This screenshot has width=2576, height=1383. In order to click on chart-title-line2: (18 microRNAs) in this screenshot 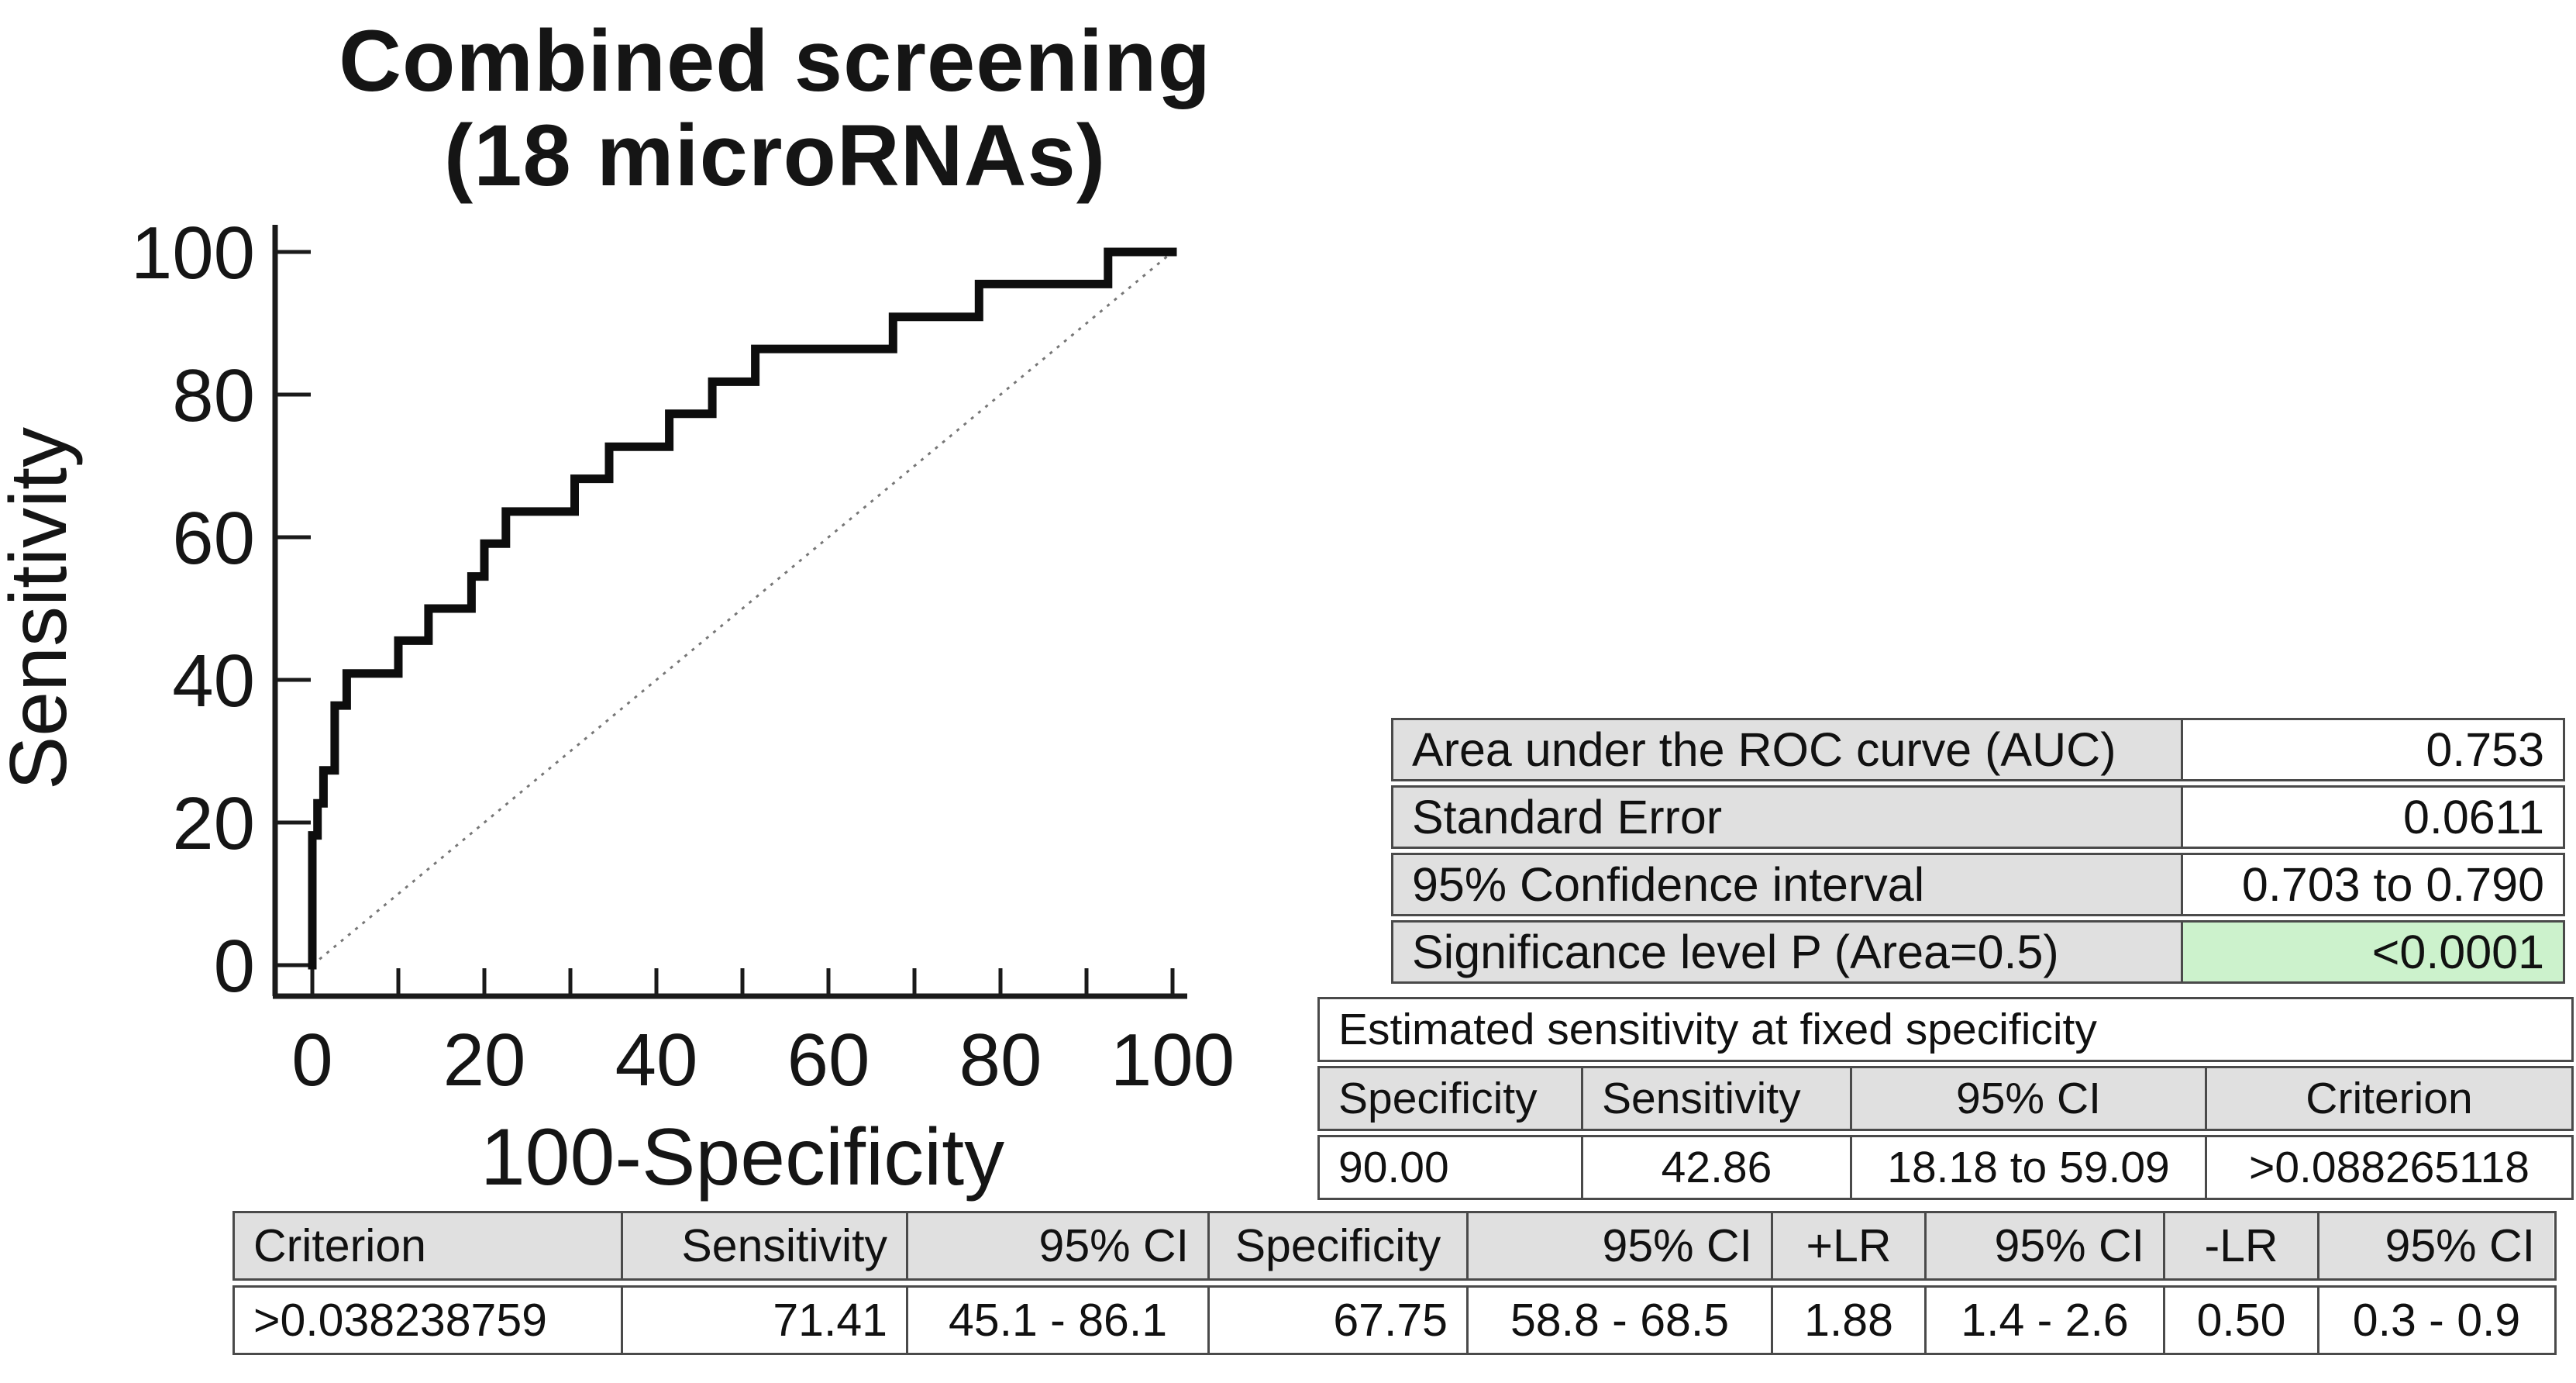, I will do `click(775, 155)`.